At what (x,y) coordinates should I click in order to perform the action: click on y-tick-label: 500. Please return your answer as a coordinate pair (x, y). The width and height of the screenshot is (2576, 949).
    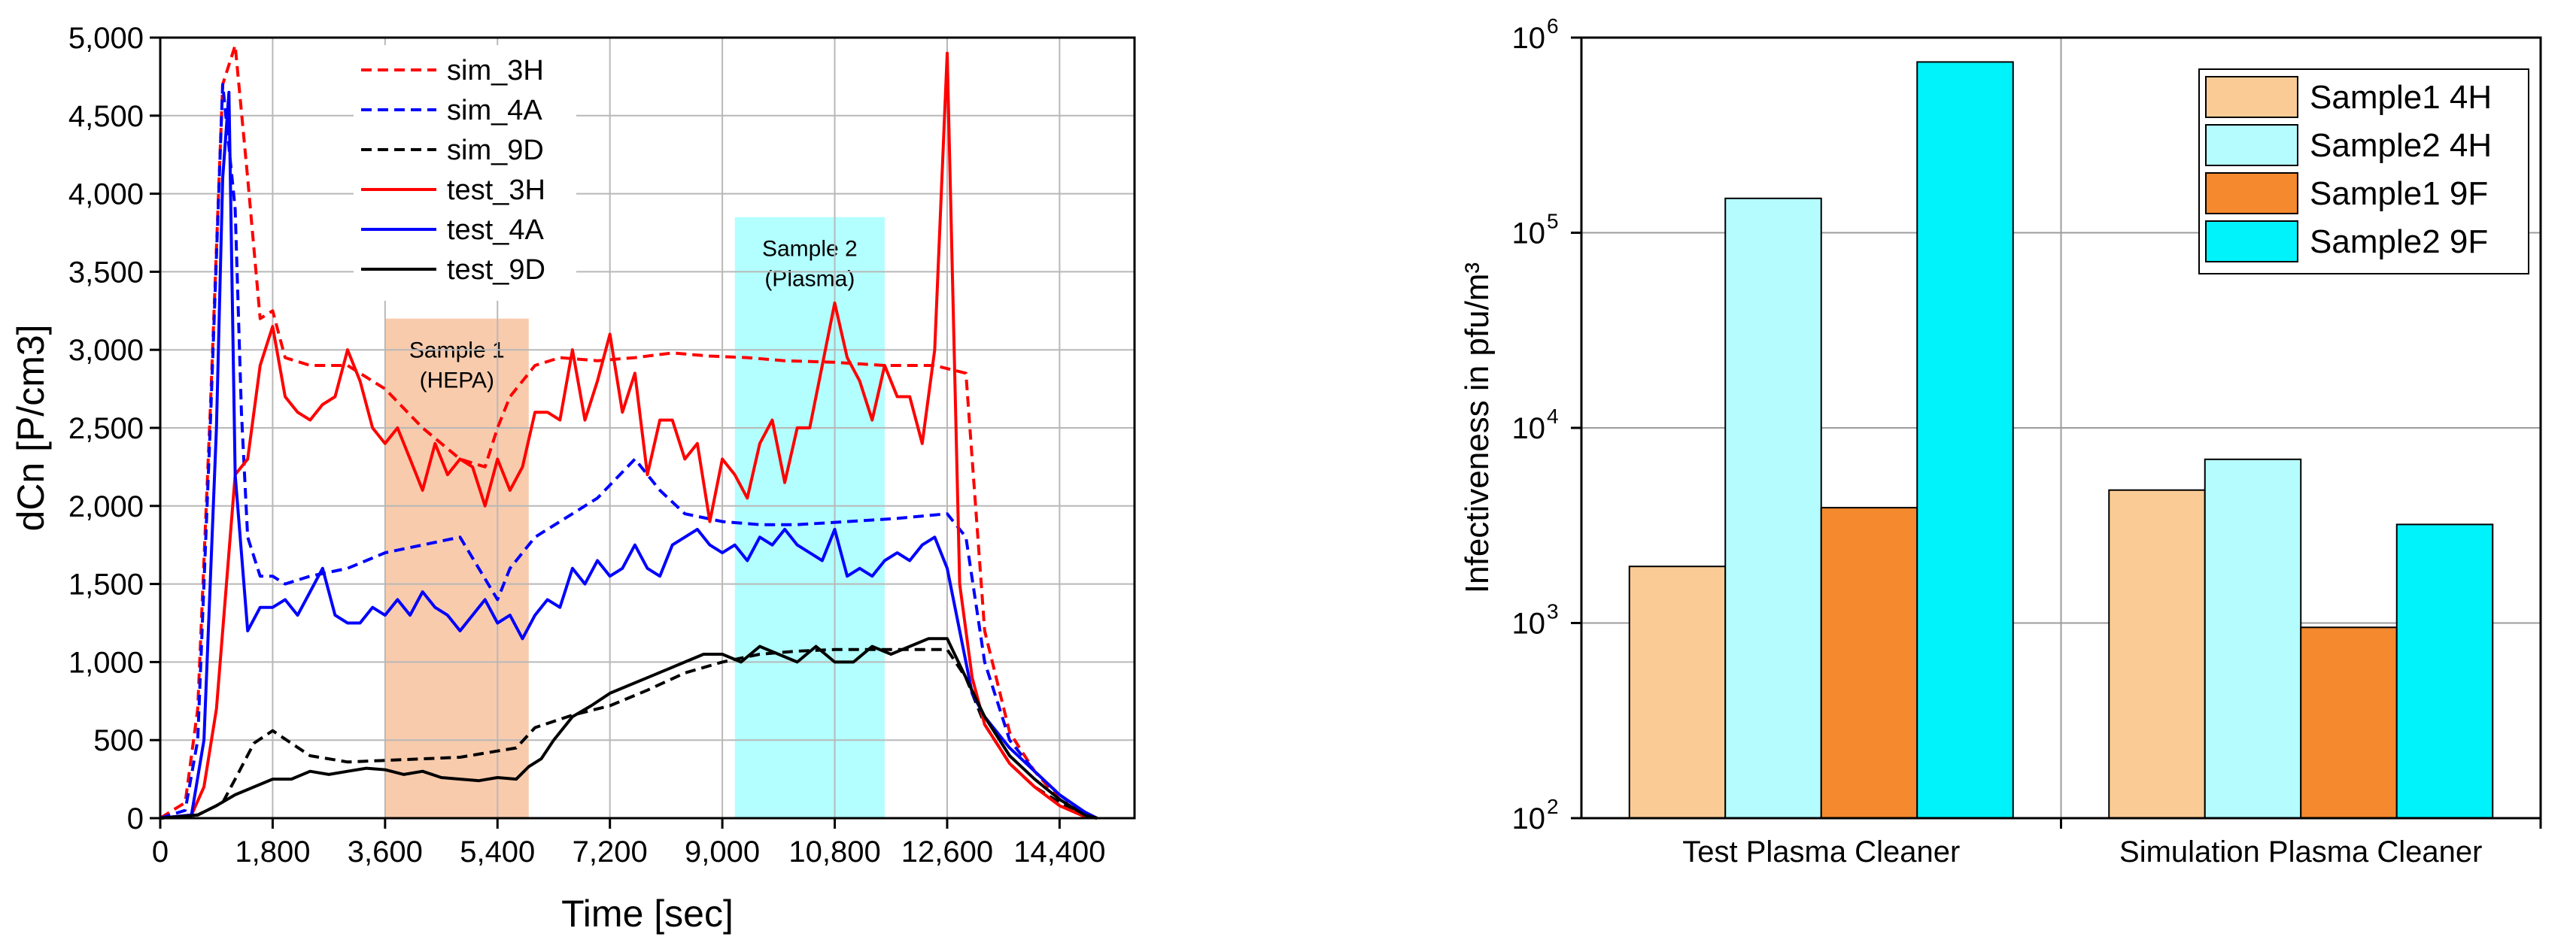
    Looking at the image, I should click on (118, 741).